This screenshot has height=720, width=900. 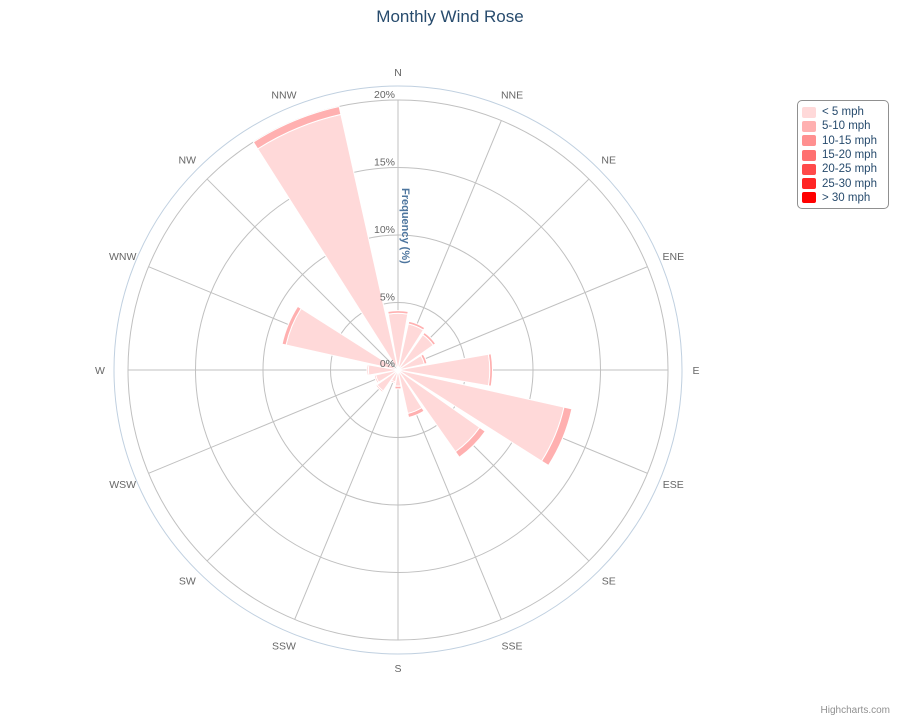 I want to click on legend-label: < 5 mph, so click(x=843, y=112).